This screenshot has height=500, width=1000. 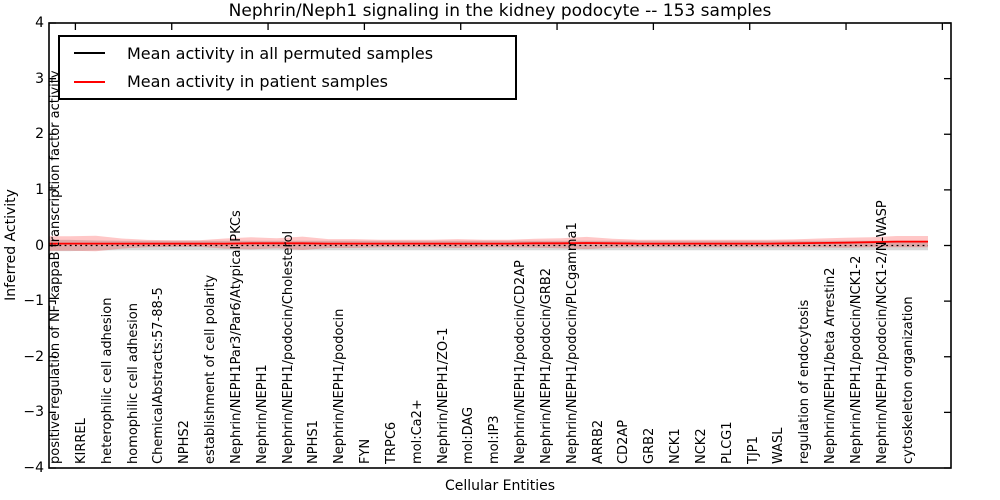 I want to click on x-tick-label: Nephrin/NEPH1/beta Arrestin2, so click(x=831, y=366).